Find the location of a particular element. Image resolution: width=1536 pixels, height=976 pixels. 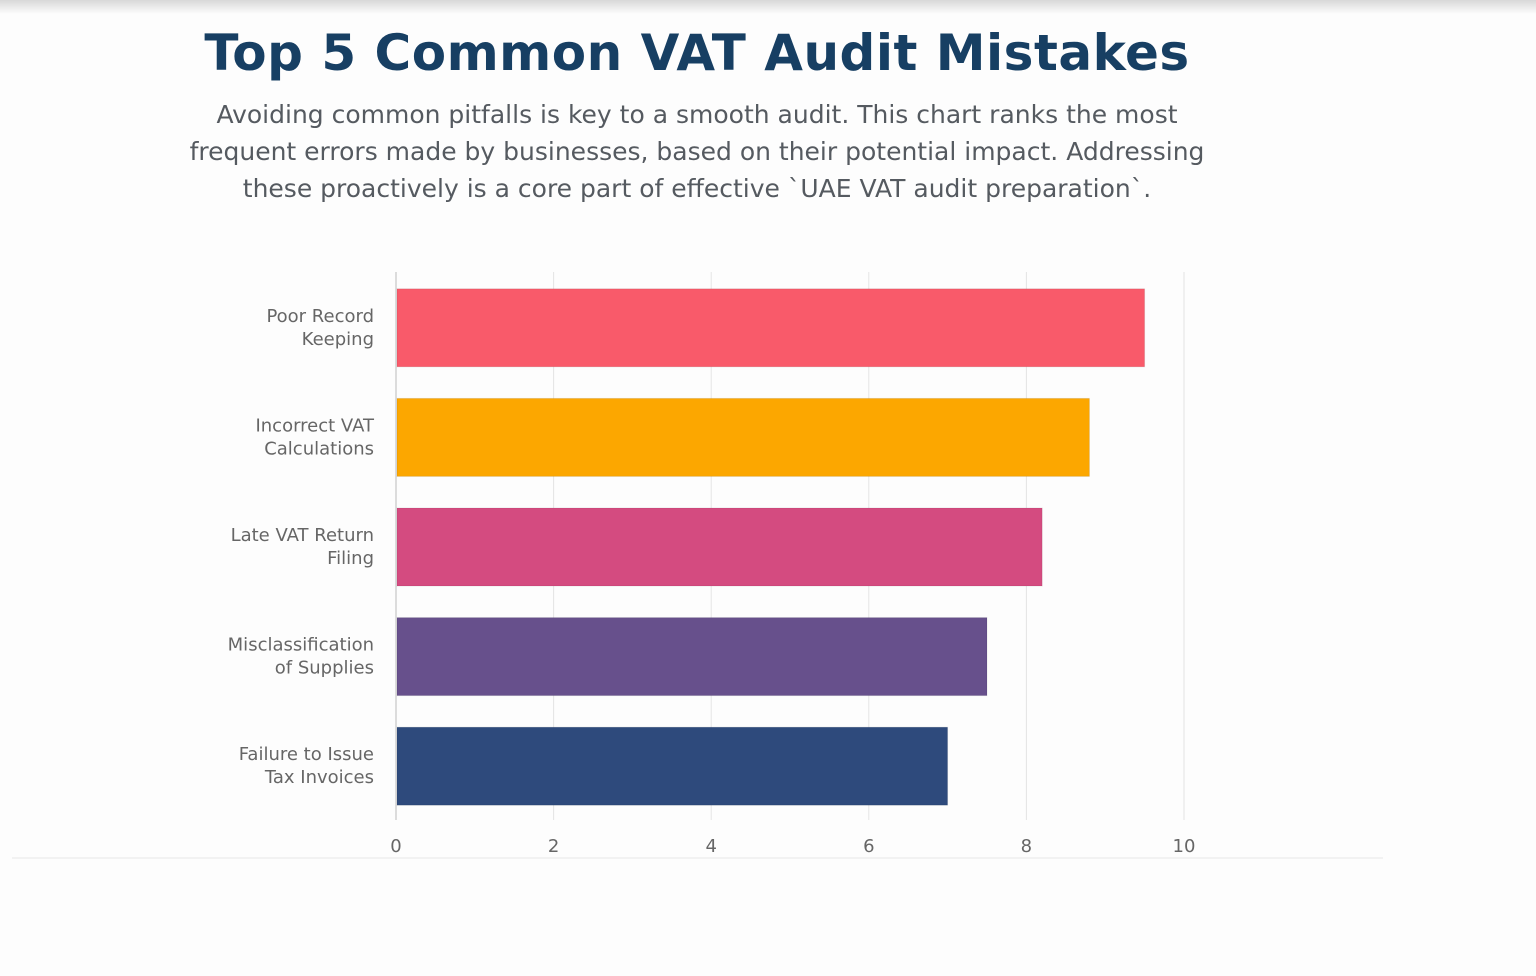

chart-title: Top 5 Common VAT Audit Mistakes is located at coordinates (697, 53).